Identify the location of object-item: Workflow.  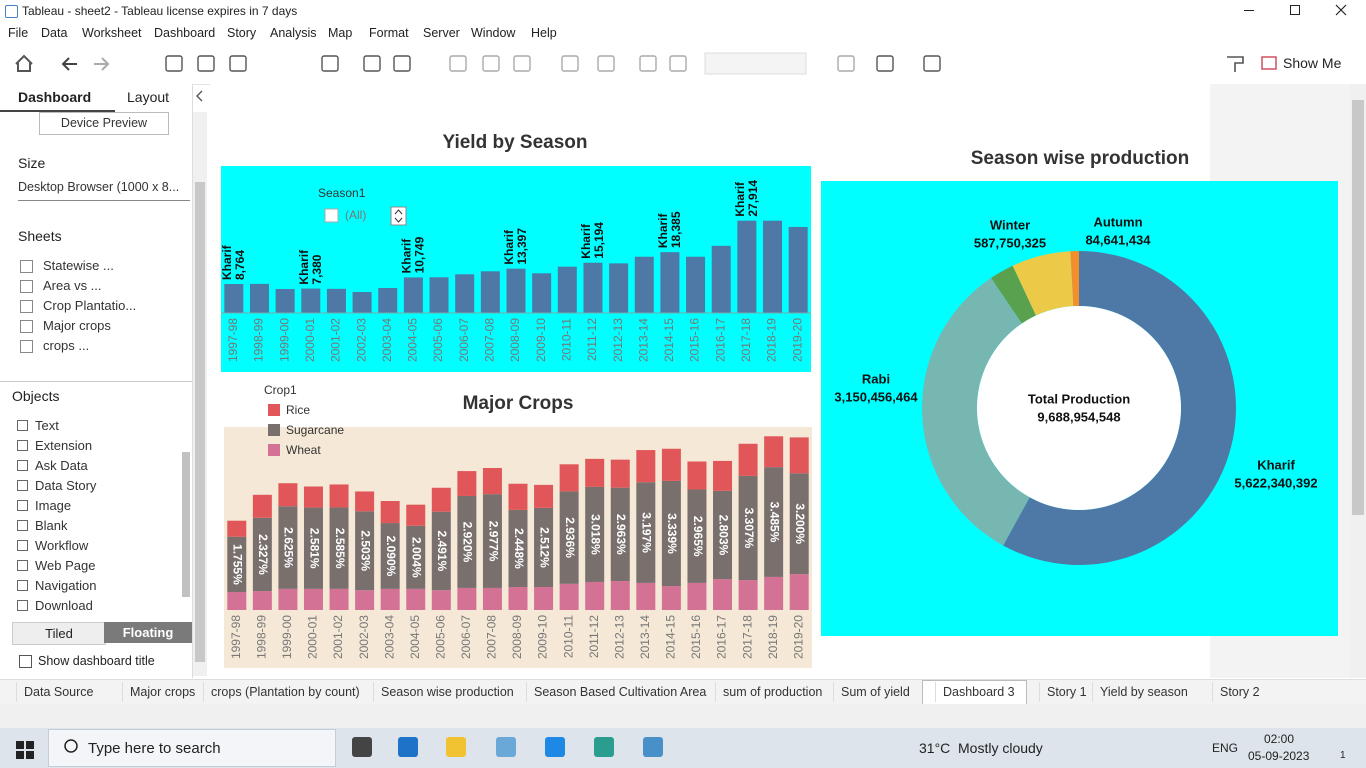
(62, 545).